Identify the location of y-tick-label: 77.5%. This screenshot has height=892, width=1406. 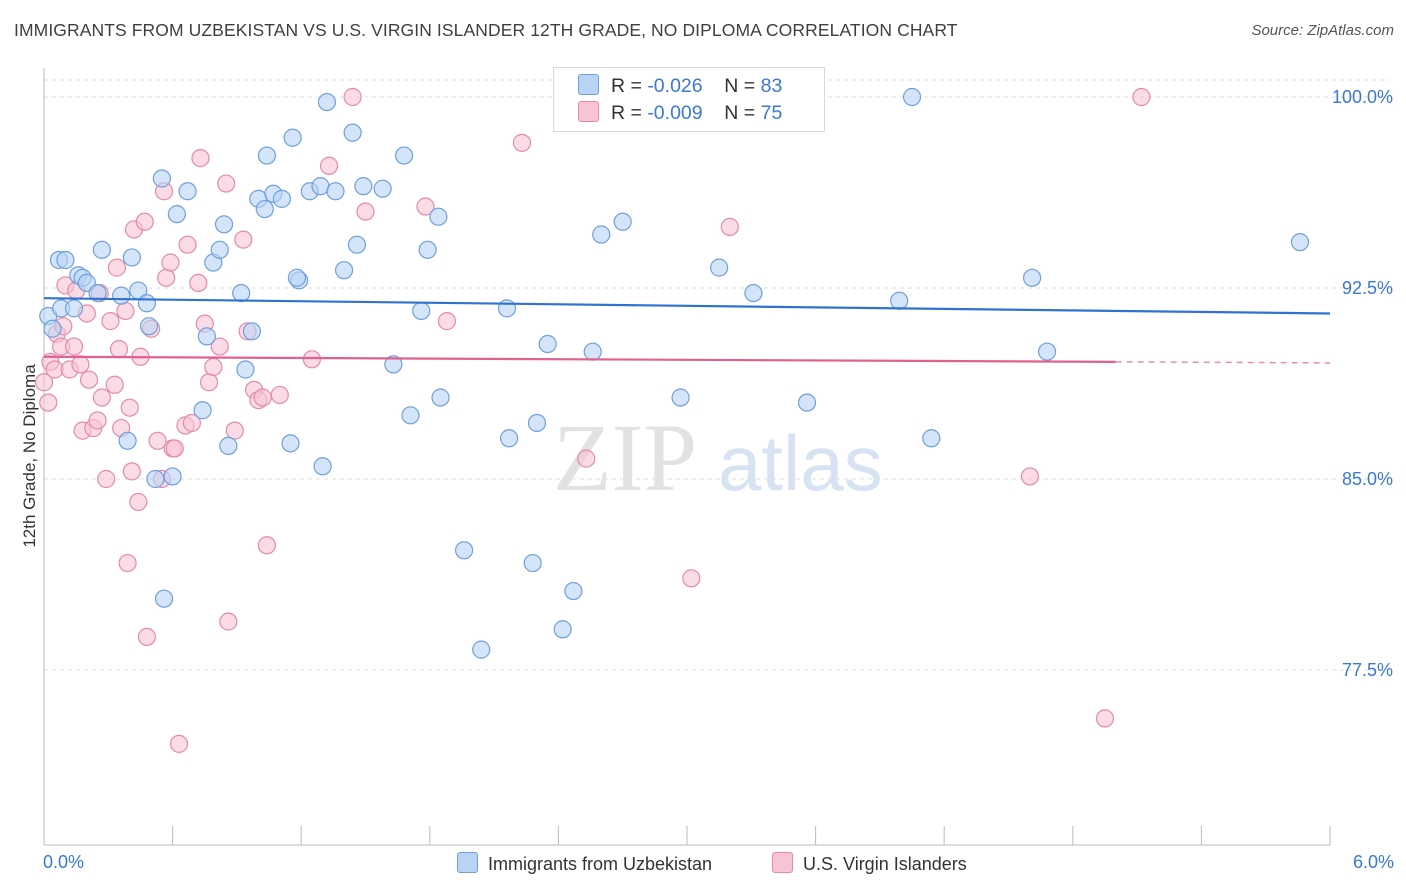
(1367, 670).